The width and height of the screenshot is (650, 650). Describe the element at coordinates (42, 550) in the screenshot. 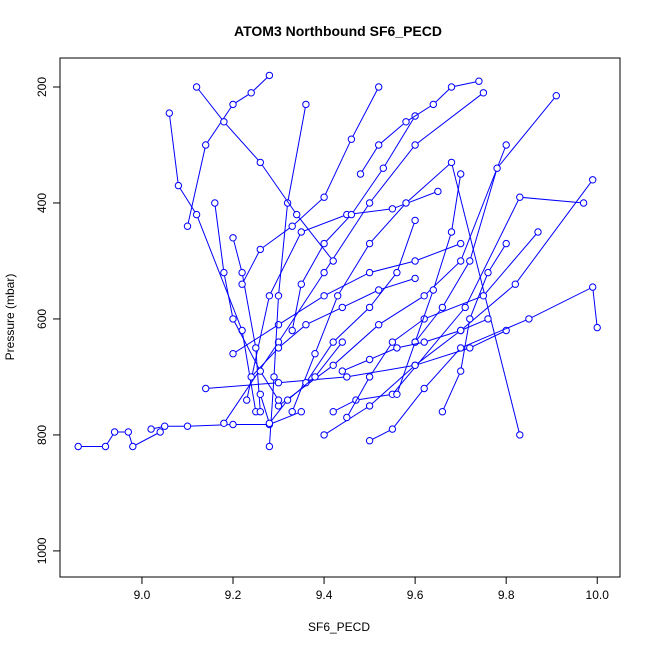

I see `y-tick-label: 1000` at that location.